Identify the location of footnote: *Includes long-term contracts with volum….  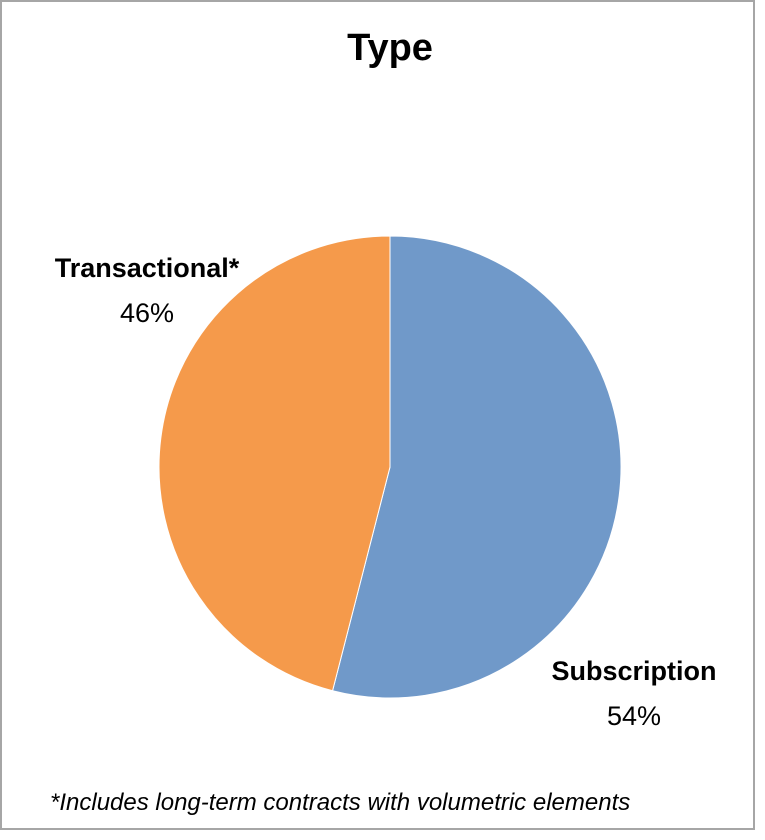
(340, 802).